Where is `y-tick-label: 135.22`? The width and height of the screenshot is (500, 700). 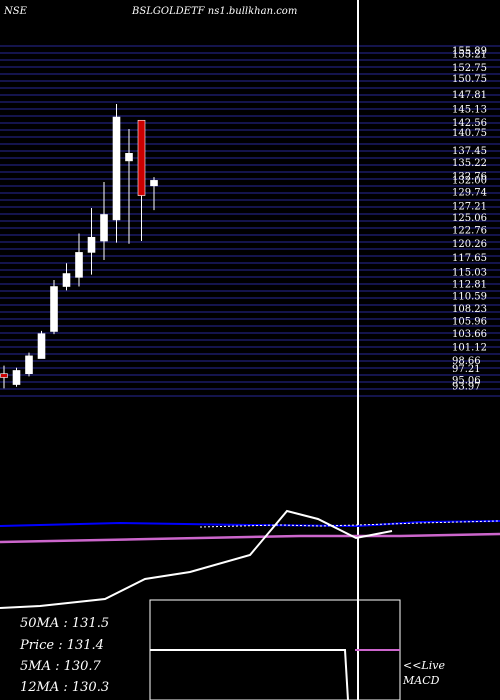 y-tick-label: 135.22 is located at coordinates (469, 163).